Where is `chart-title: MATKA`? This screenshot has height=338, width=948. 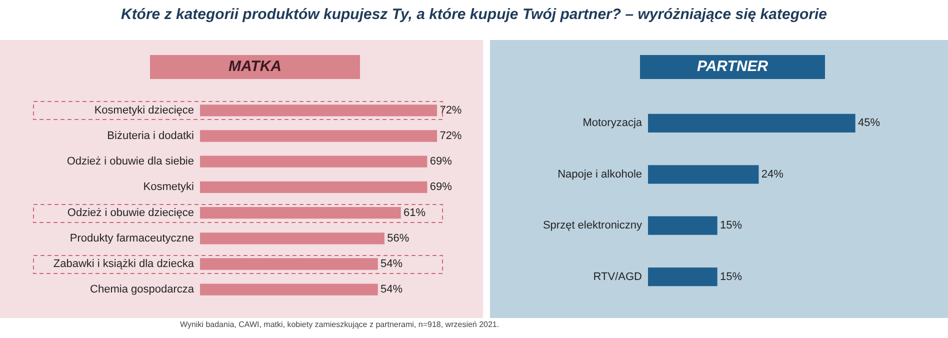
chart-title: MATKA is located at coordinates (255, 67).